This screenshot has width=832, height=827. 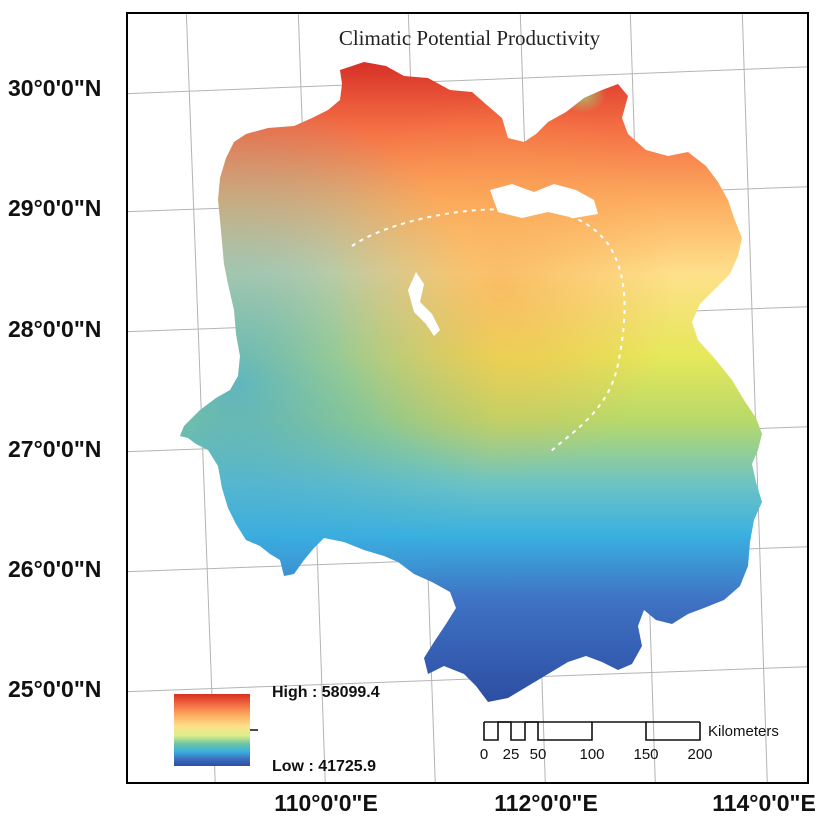 What do you see at coordinates (324, 766) in the screenshot?
I see `legend-low-label: Low : 41725.9` at bounding box center [324, 766].